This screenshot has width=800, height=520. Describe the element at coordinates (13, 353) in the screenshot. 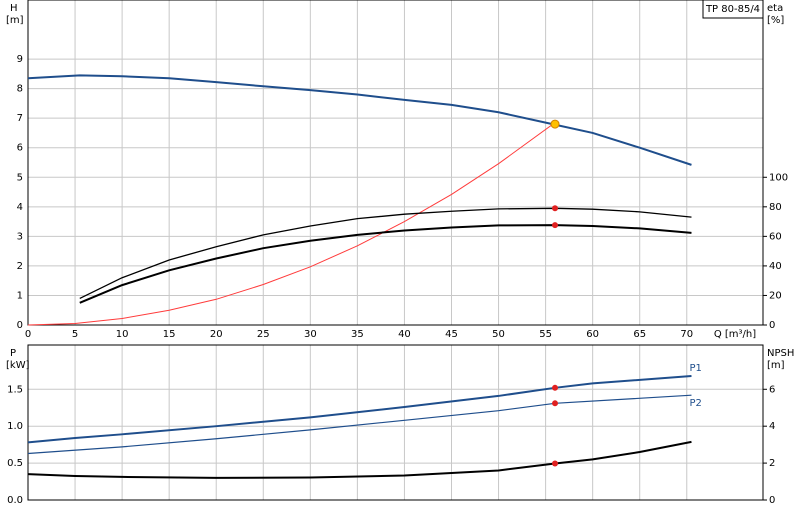

I see `y-axis-label: P` at that location.